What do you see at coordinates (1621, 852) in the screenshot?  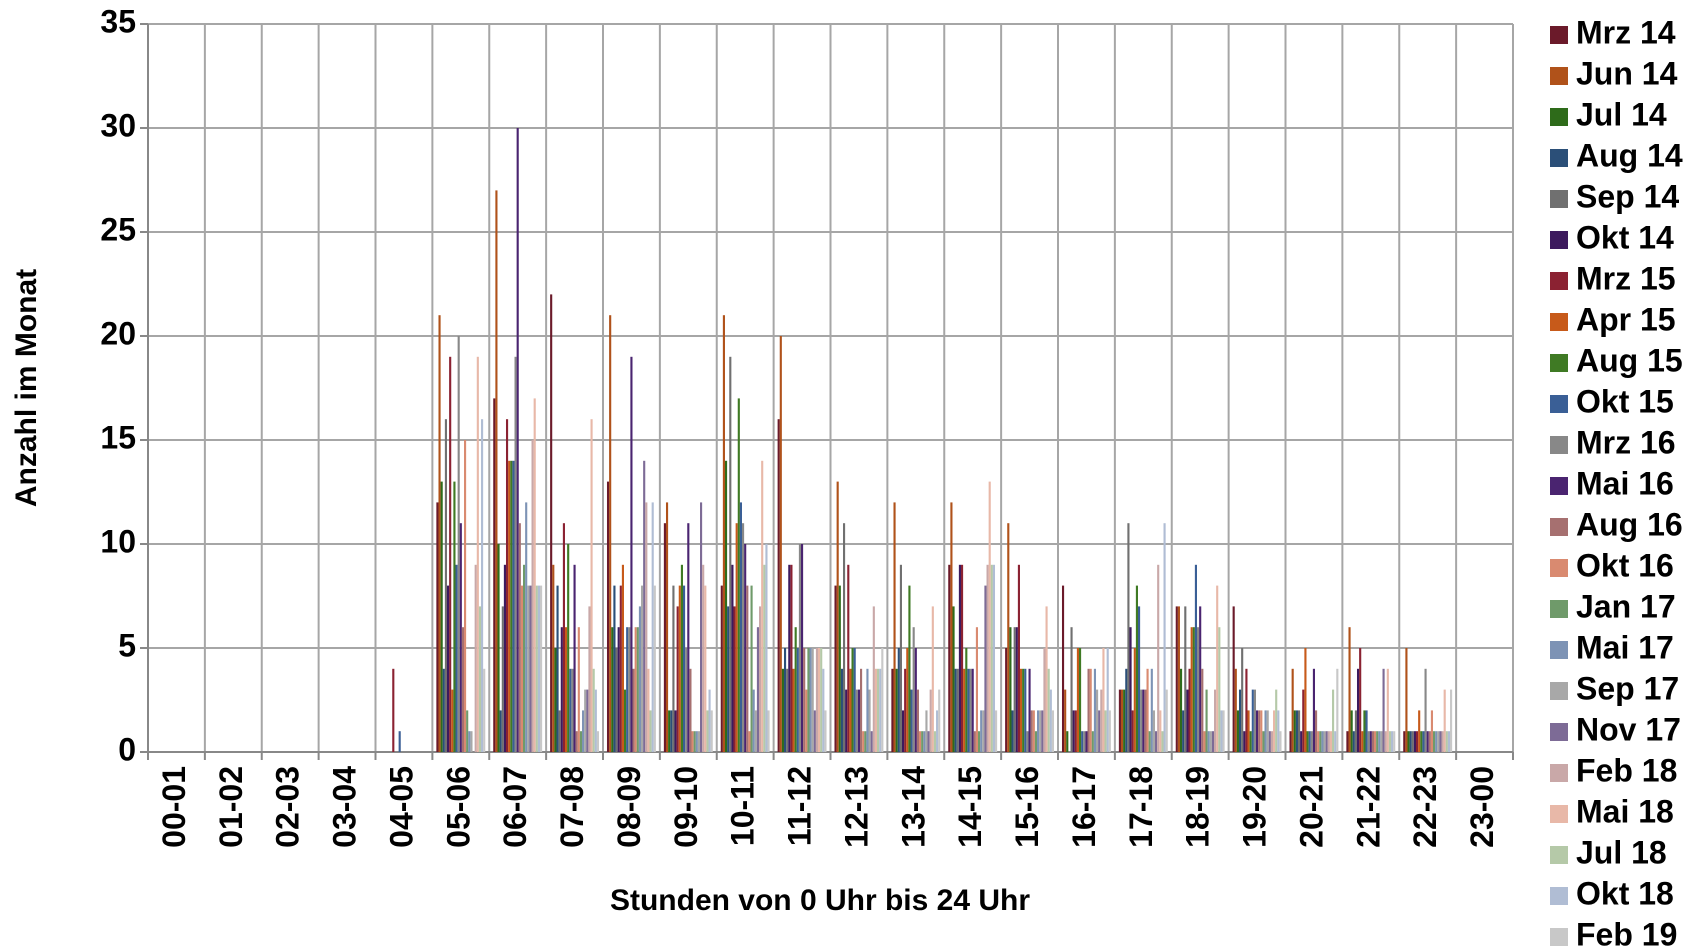 I see `legend-label: Jul 18` at bounding box center [1621, 852].